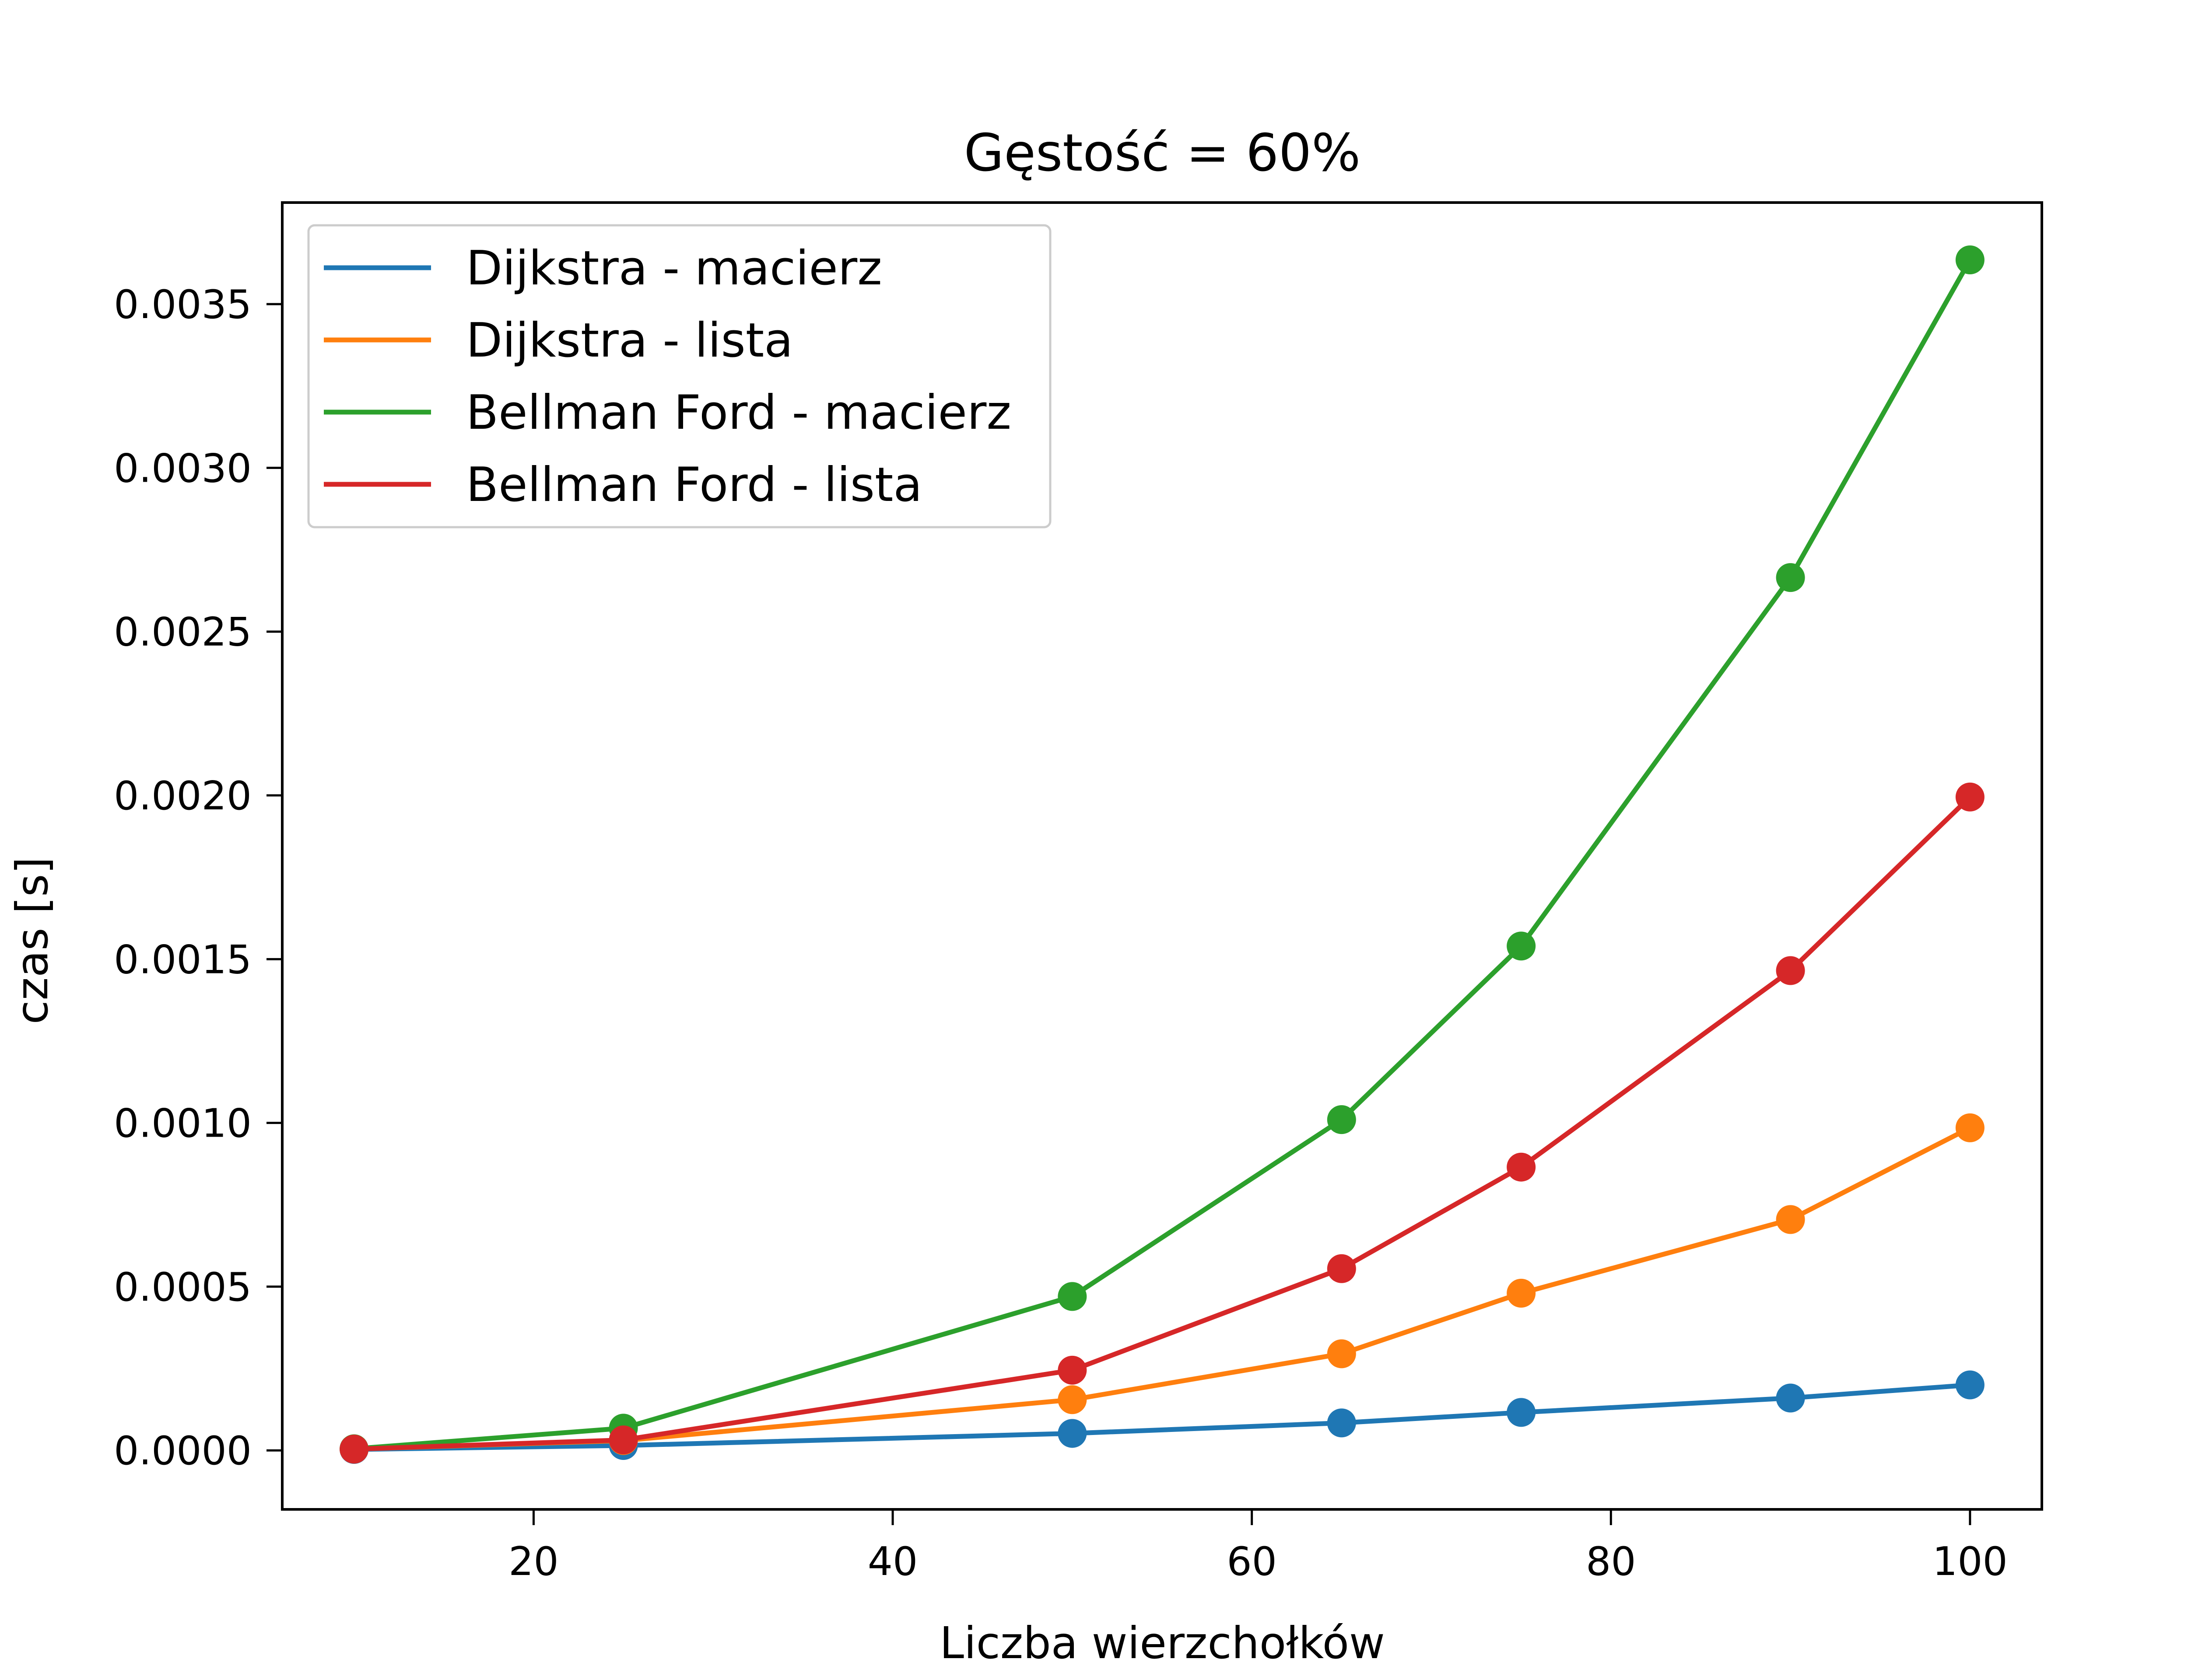 This screenshot has width=2188, height=1680. I want to click on x-tick-label: 40, so click(893, 1562).